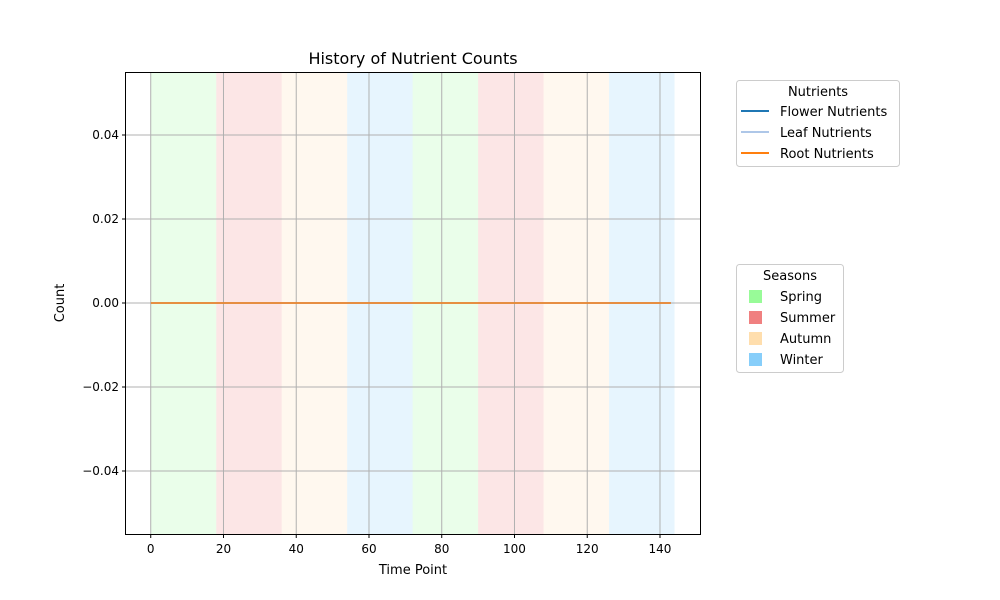 This screenshot has height=600, width=1000. Describe the element at coordinates (105, 135) in the screenshot. I see `y-tick-label: 0.04` at that location.